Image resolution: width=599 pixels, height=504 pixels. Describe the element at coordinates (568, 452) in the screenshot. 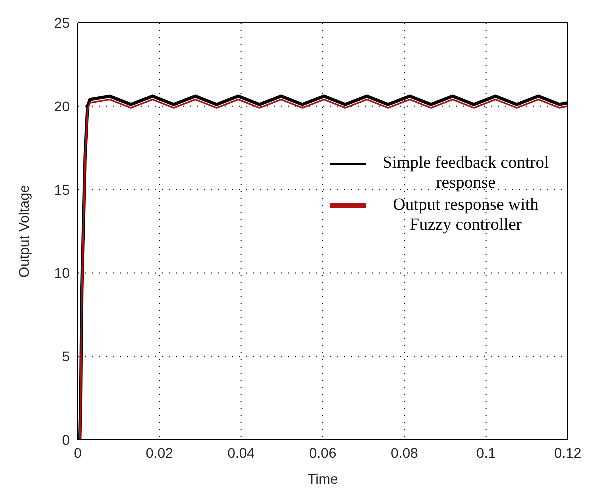

I see `x-tick-label: 0.12` at that location.